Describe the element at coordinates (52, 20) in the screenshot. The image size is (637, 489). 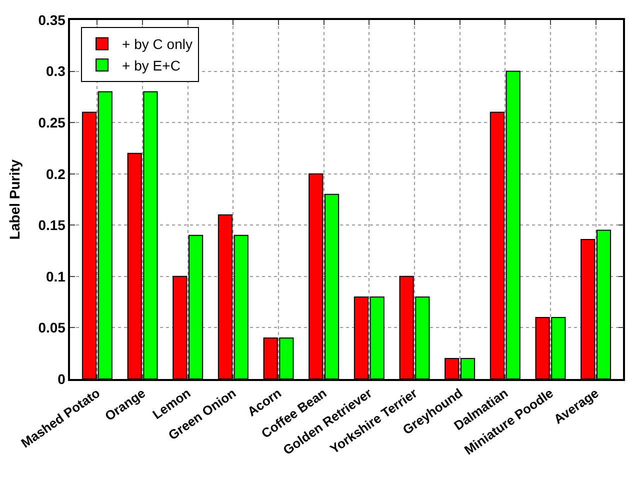
I see `y-tick-label: 0.35` at that location.